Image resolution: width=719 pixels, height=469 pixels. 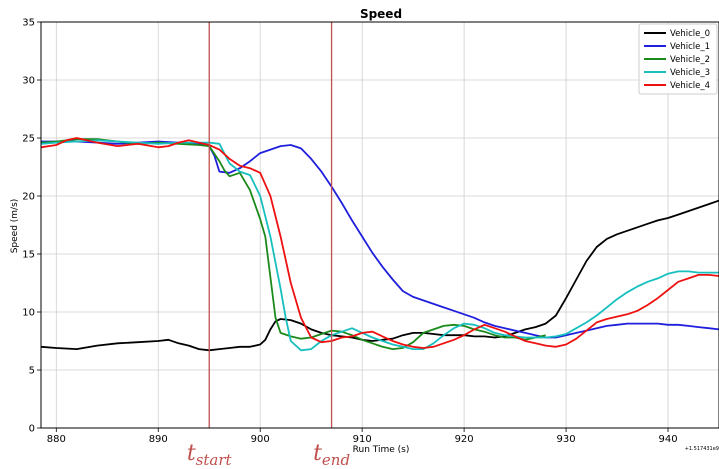 I want to click on y-axis-label: Speed (m/s), so click(x=15, y=226).